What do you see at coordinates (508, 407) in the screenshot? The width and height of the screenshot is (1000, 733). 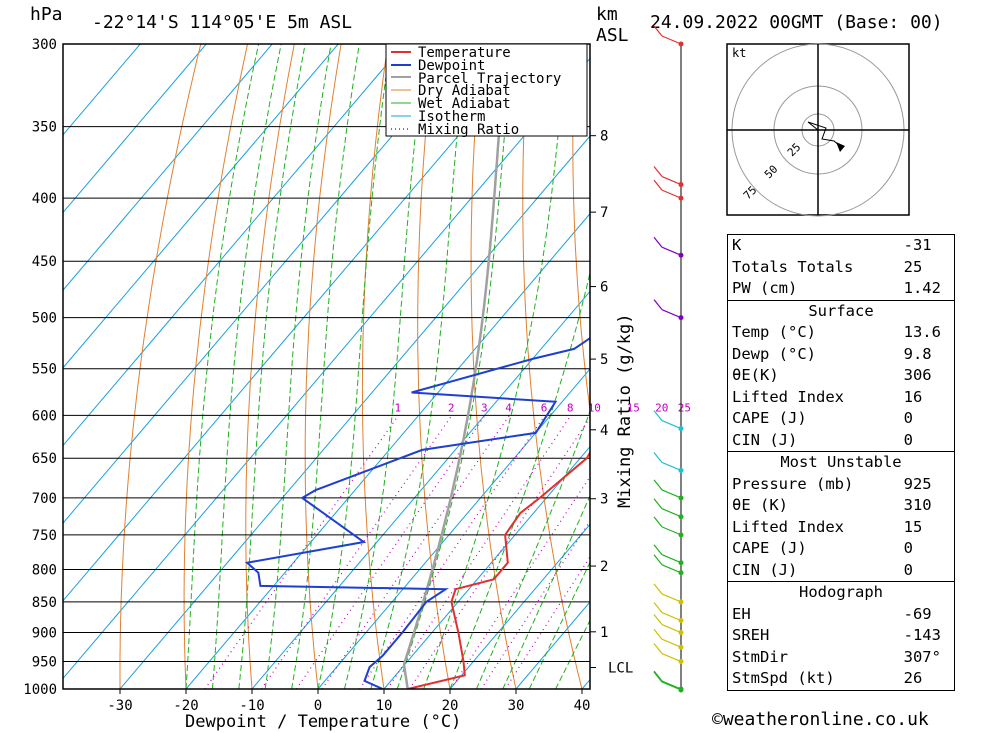 I see `mixing-ratio-tick-label: 4` at bounding box center [508, 407].